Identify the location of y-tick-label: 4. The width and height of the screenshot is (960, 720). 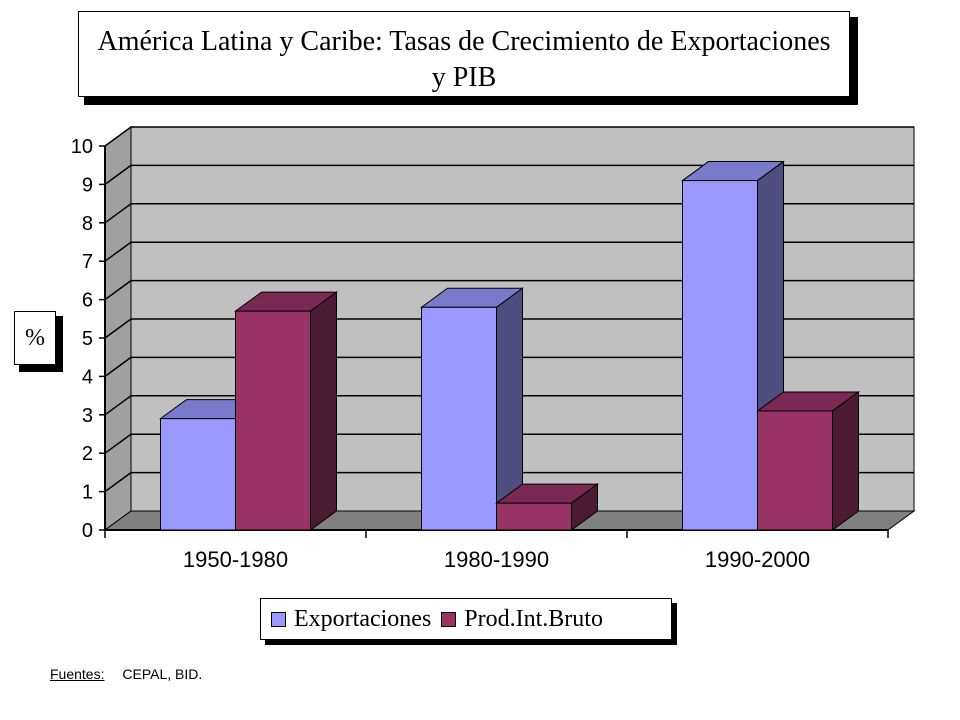
(87, 377).